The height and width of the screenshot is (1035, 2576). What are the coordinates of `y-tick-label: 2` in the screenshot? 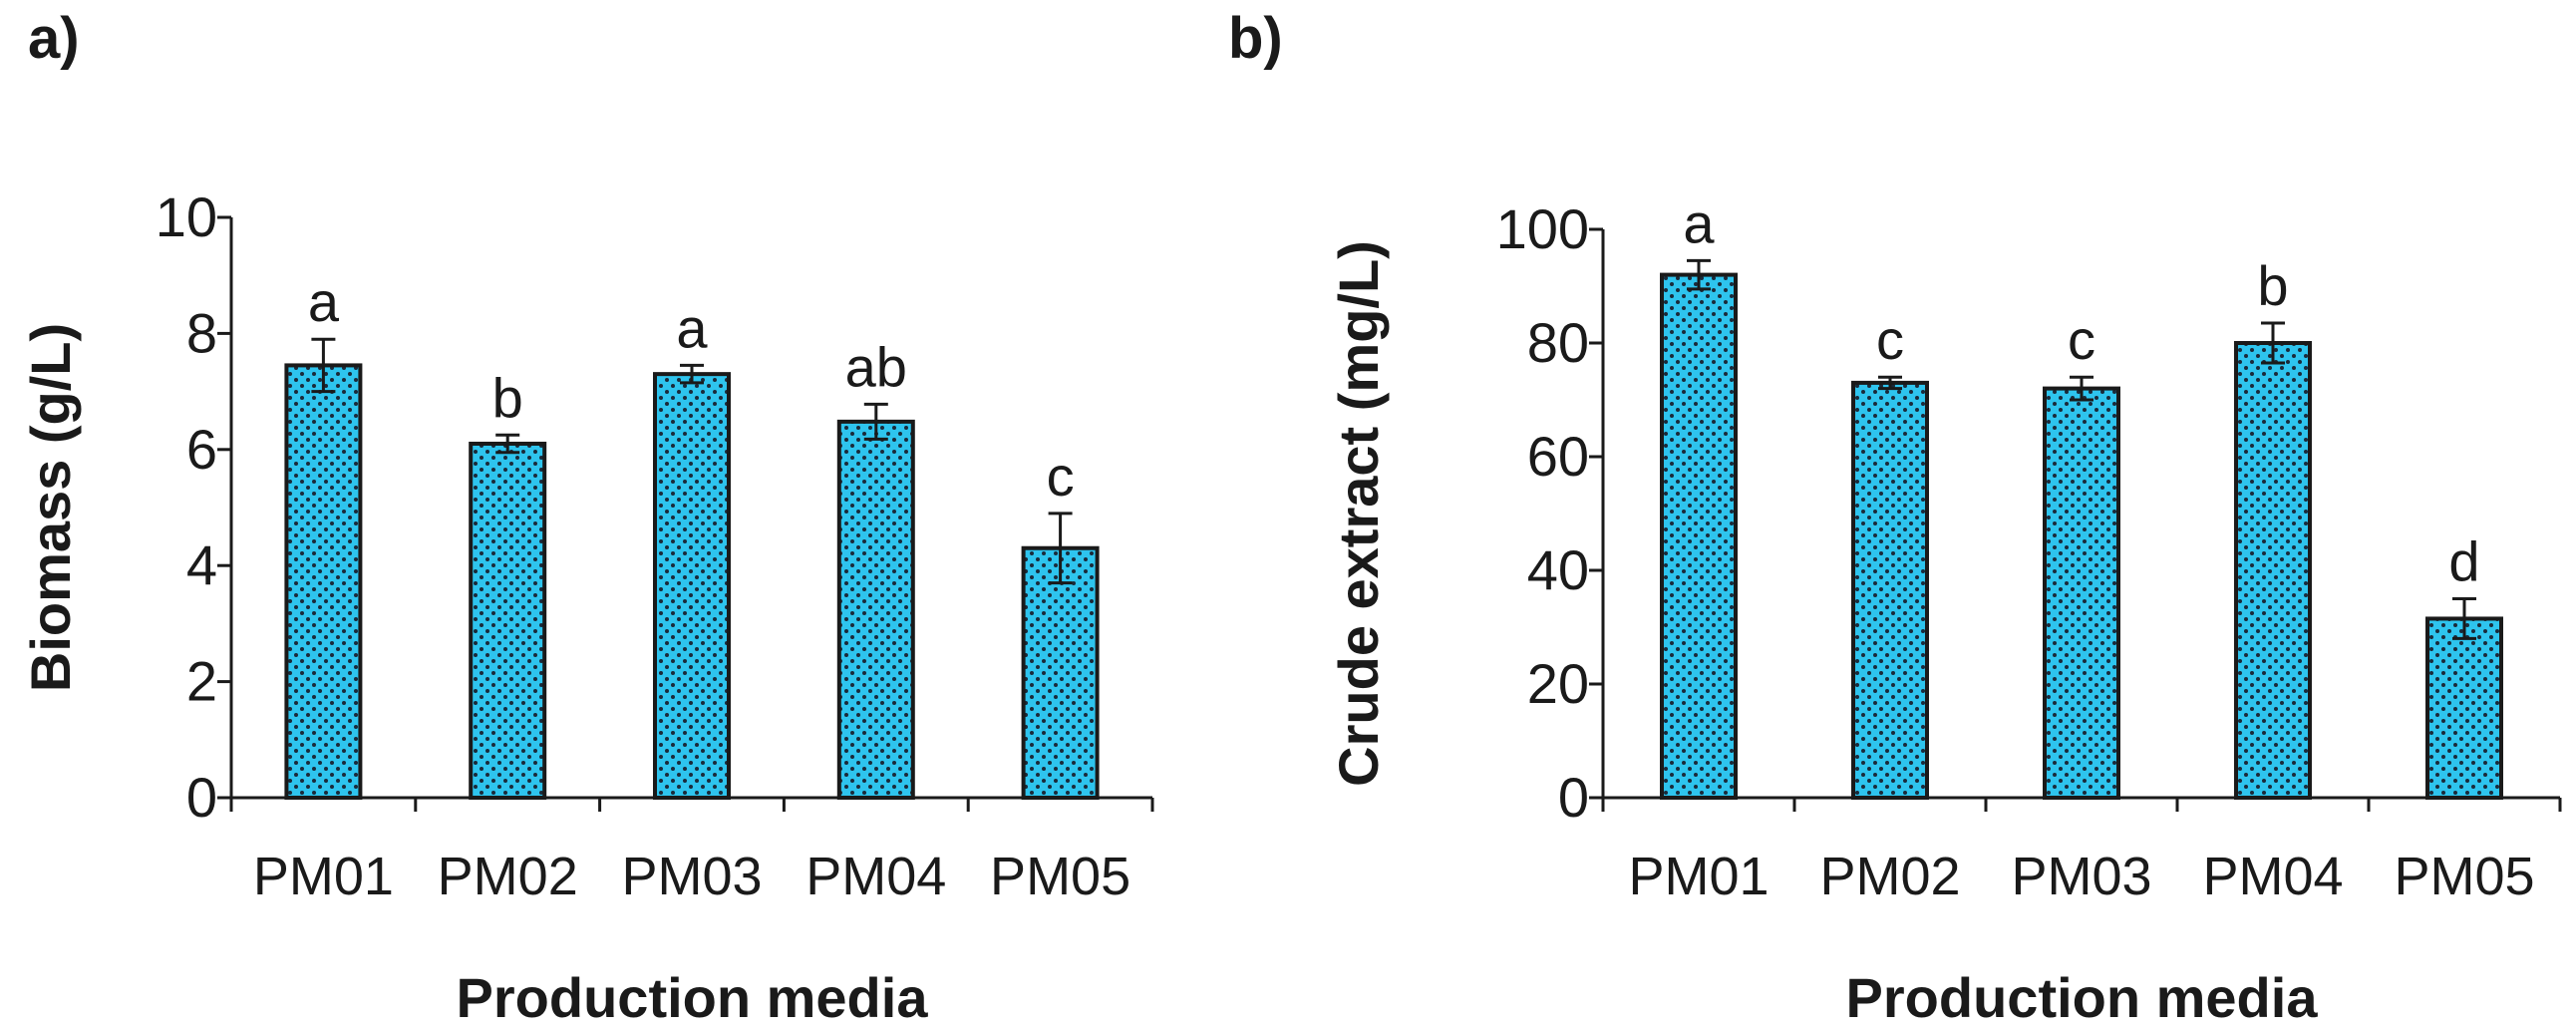 It's located at (201, 682).